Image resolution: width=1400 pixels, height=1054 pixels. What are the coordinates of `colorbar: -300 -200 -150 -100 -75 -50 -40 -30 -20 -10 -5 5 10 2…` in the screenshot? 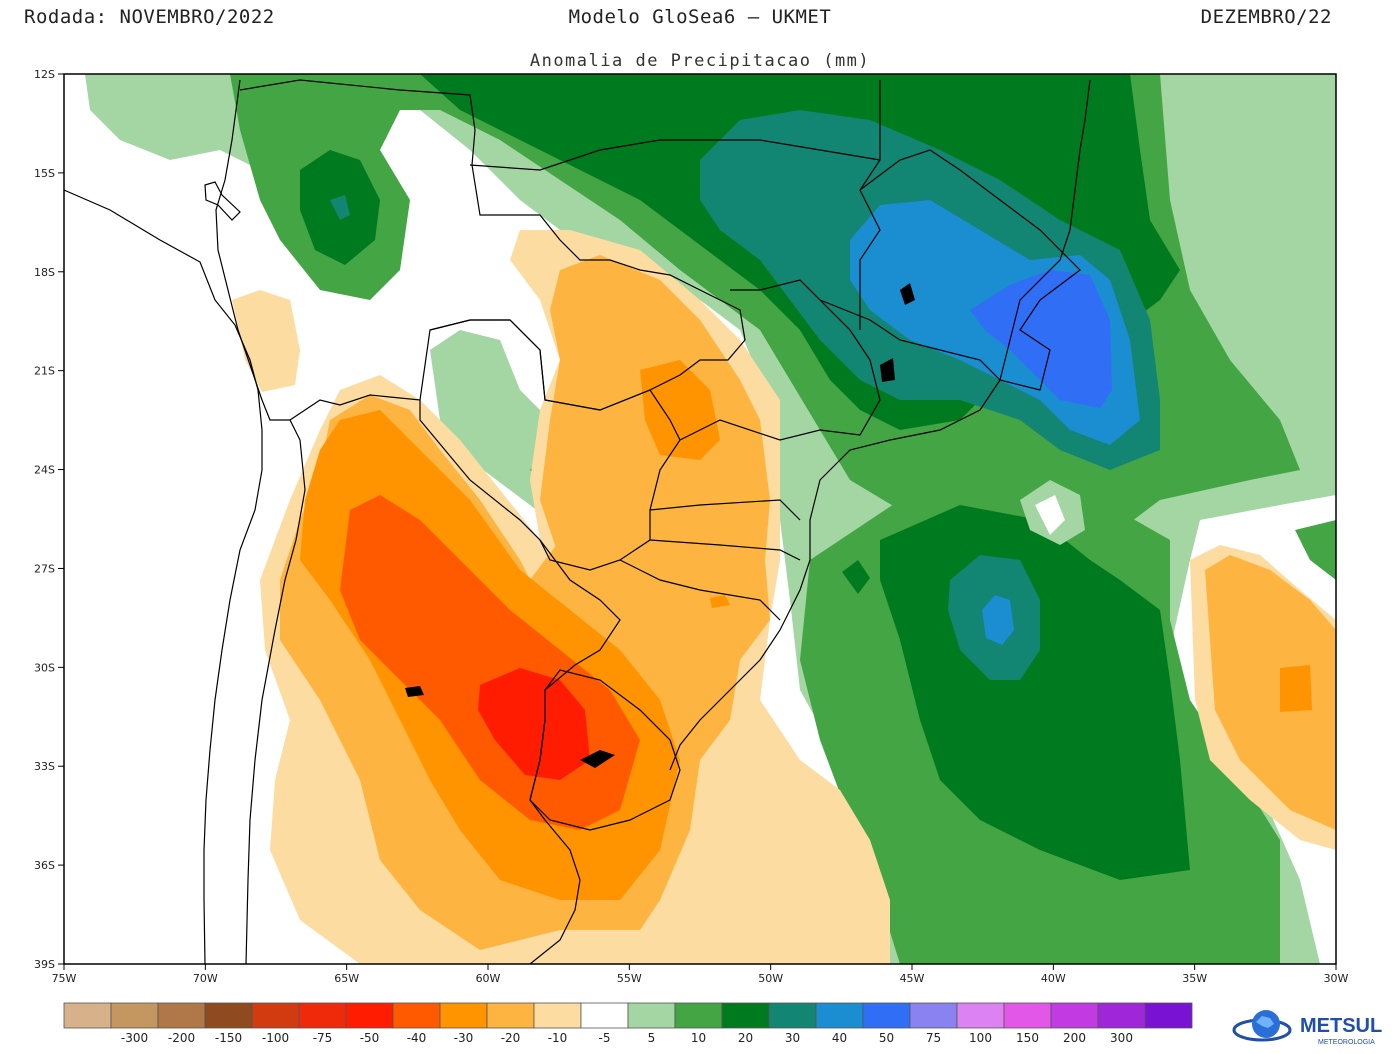 It's located at (628, 1023).